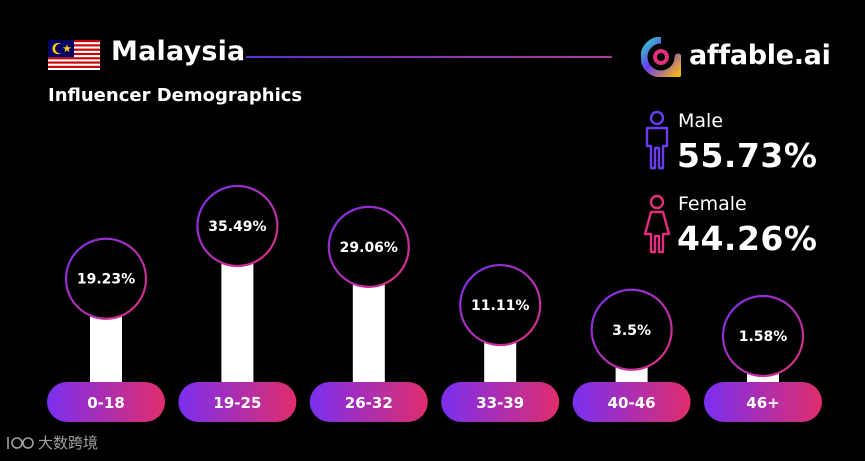 The image size is (865, 461). I want to click on female-percentage: 44.26%, so click(747, 238).